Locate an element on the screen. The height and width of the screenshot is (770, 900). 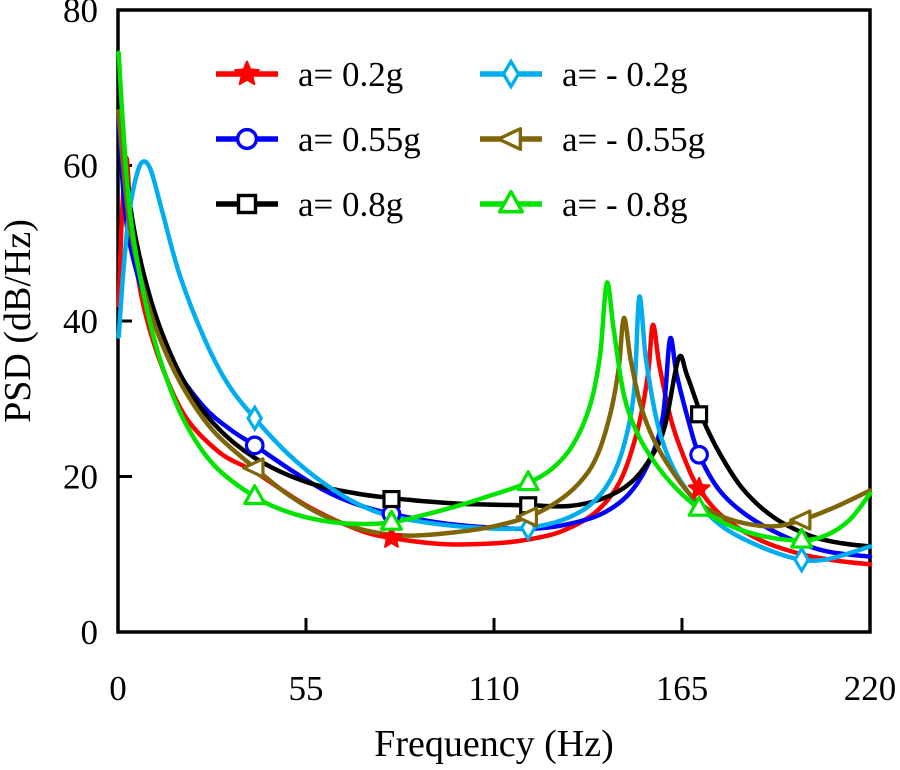
x-axis-label: Frequency (Hz) is located at coordinates (494, 744).